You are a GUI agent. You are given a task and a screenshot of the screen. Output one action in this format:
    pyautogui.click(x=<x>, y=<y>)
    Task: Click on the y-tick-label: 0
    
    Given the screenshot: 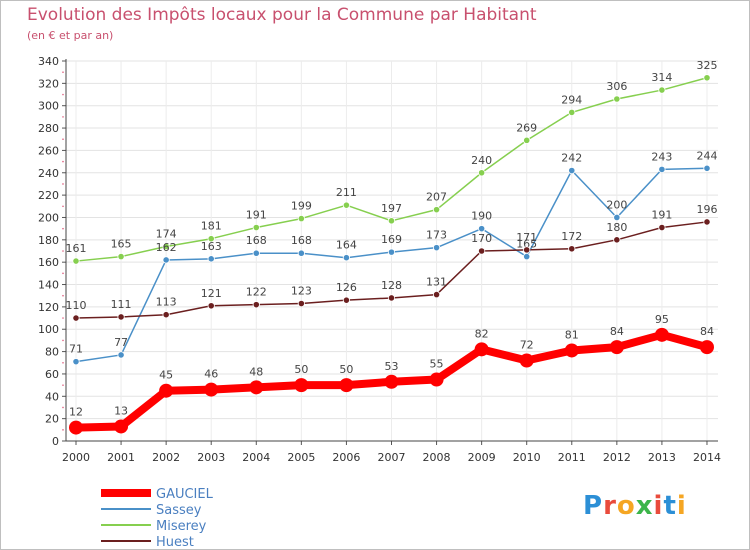 What is the action you would take?
    pyautogui.click(x=55, y=441)
    